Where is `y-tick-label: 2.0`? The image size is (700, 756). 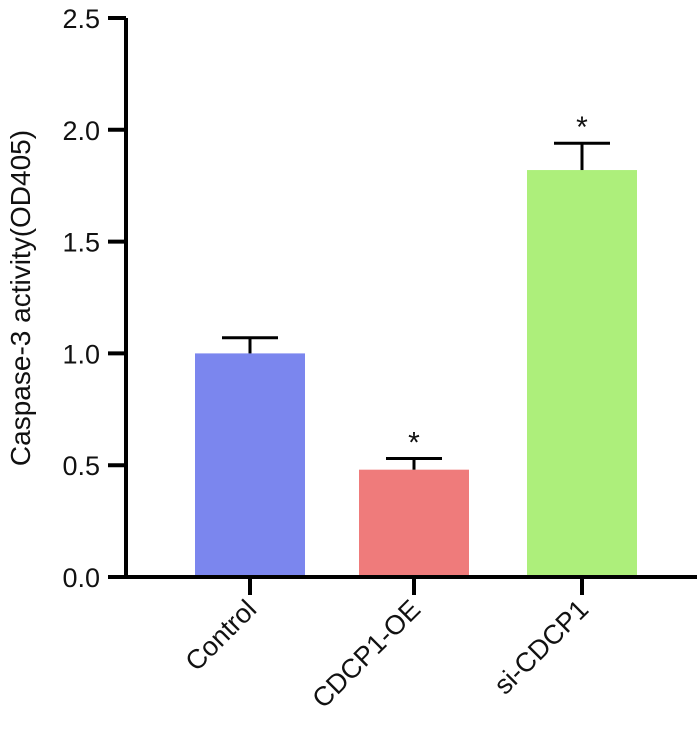 y-tick-label: 2.0 is located at coordinates (81, 131).